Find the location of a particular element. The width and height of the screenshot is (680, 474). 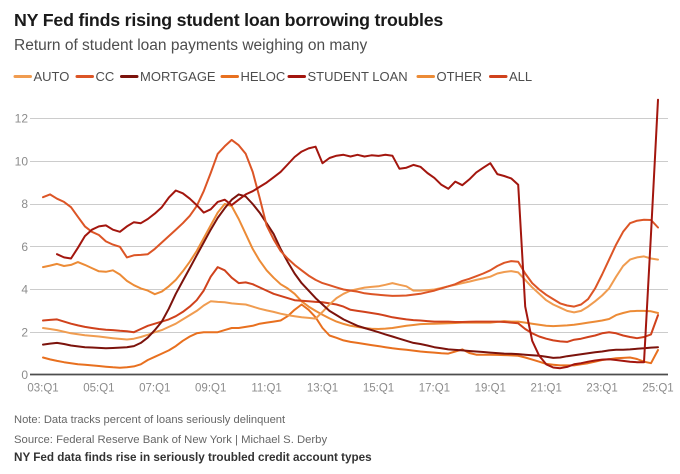

svg-text: 19:Q1 is located at coordinates (490, 389).